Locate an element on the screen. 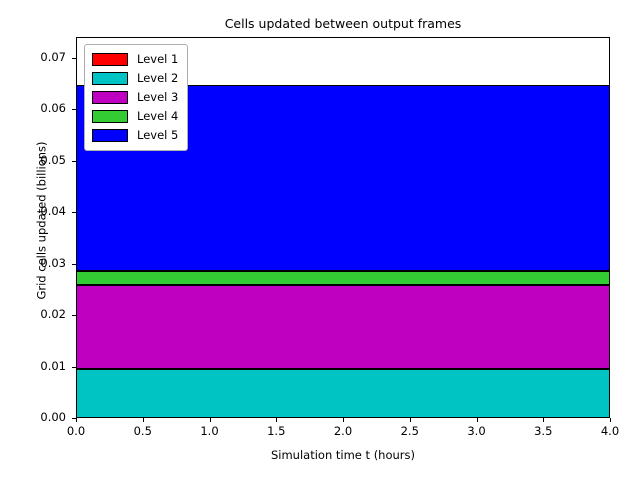 The image size is (640, 480). y-tick-label: 0.04 is located at coordinates (53, 211).